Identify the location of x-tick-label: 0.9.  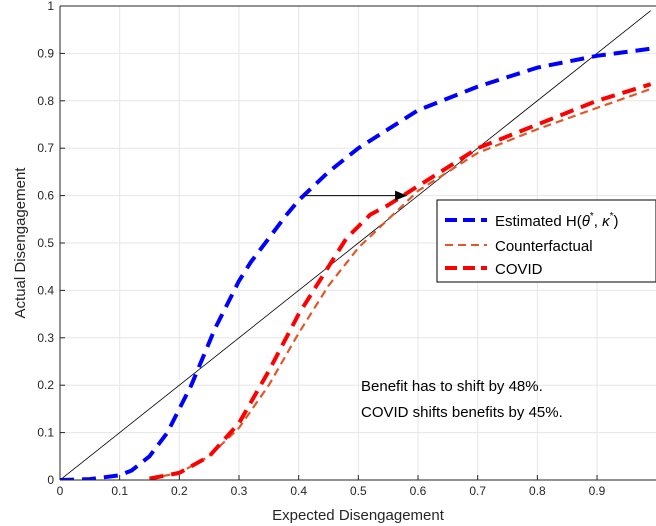
(597, 491).